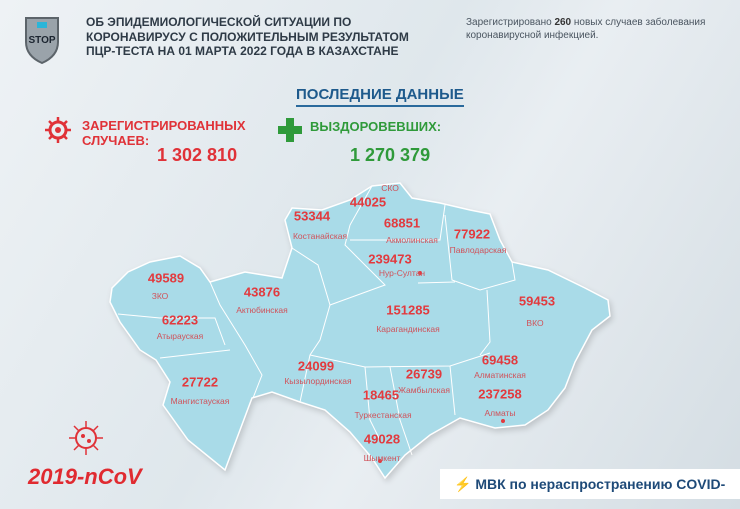 This screenshot has width=740, height=509. Describe the element at coordinates (500, 394) in the screenshot. I see `region-value: 237258` at that location.